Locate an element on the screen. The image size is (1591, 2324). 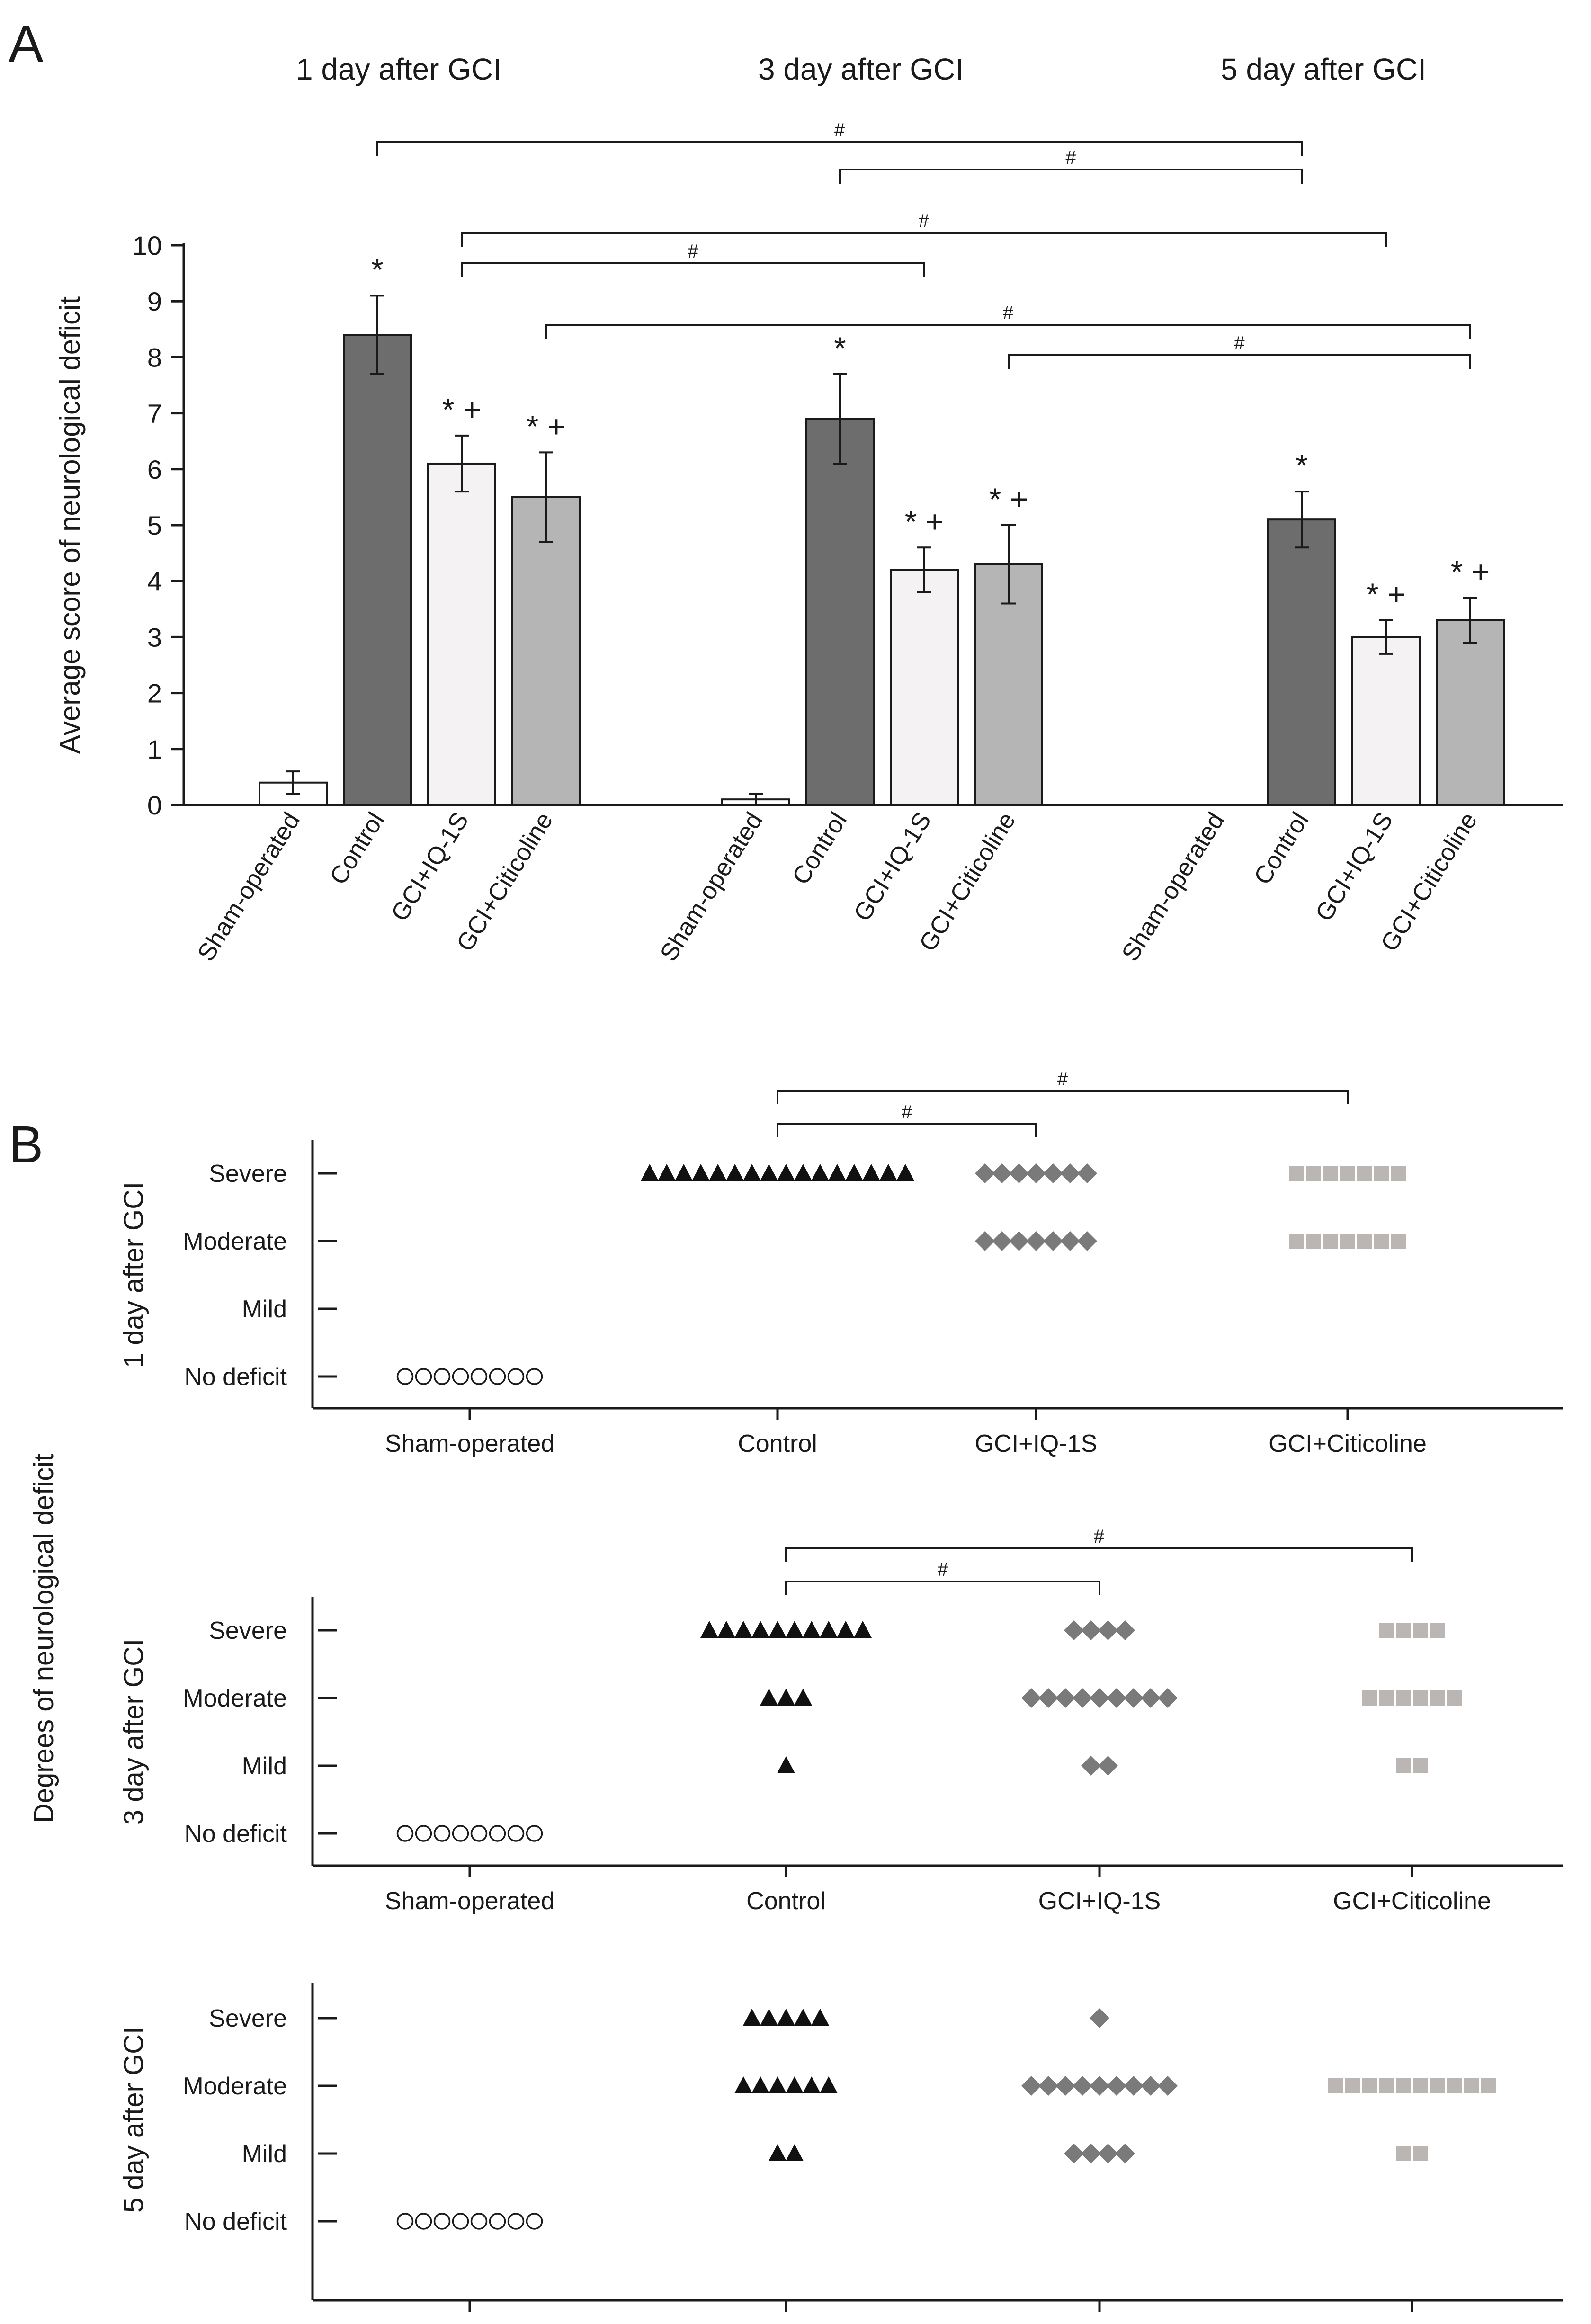
group-title-2: 3 day after GCI is located at coordinates (861, 69).